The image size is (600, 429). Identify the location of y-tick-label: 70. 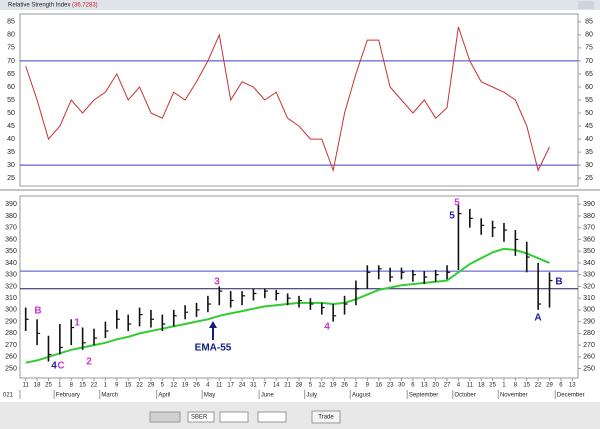
(11, 61).